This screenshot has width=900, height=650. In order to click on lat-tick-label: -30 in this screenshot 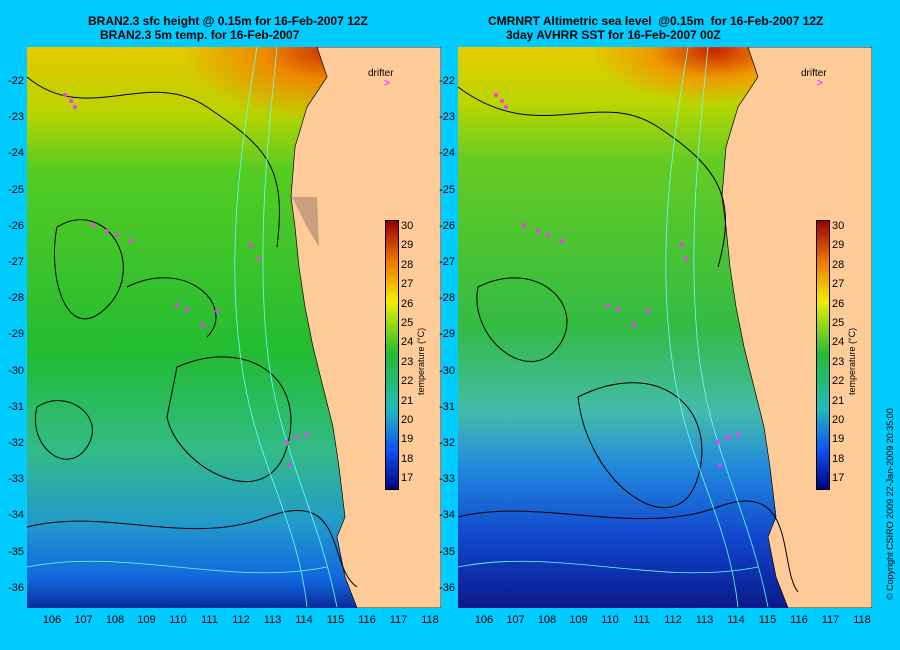, I will do `click(16, 370)`.